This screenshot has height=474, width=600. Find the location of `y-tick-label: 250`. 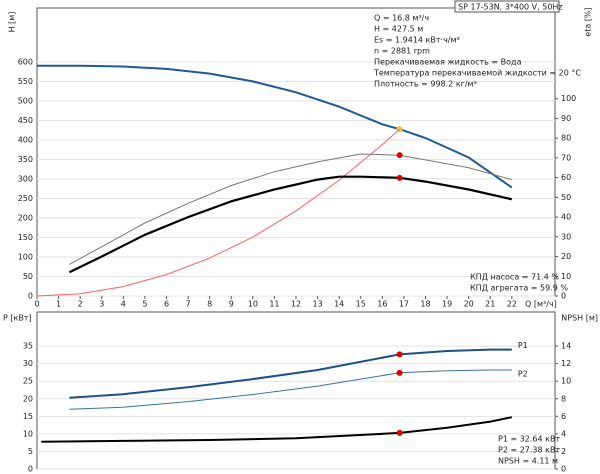

y-tick-label: 250 is located at coordinates (25, 198).